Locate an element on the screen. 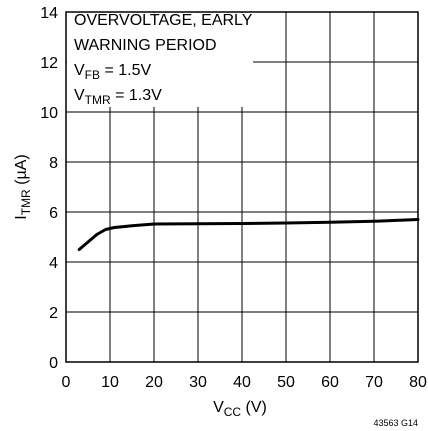 The width and height of the screenshot is (428, 431). y-tick-label-4: 4 is located at coordinates (53, 263).